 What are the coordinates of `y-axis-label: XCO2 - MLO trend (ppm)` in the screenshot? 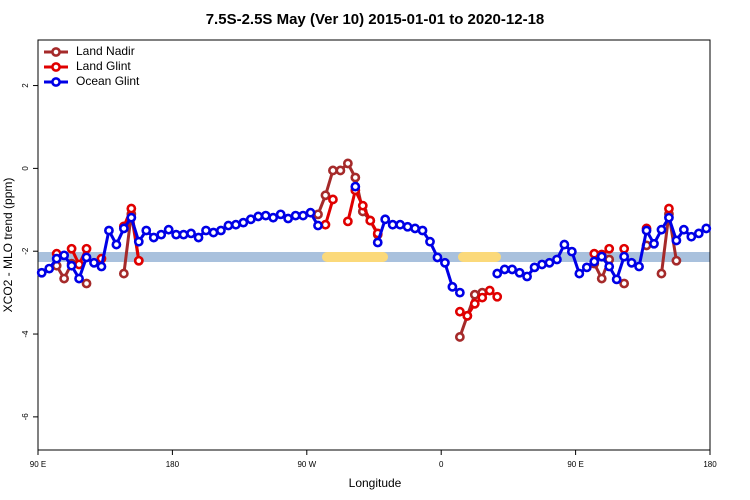 It's located at (8, 245).